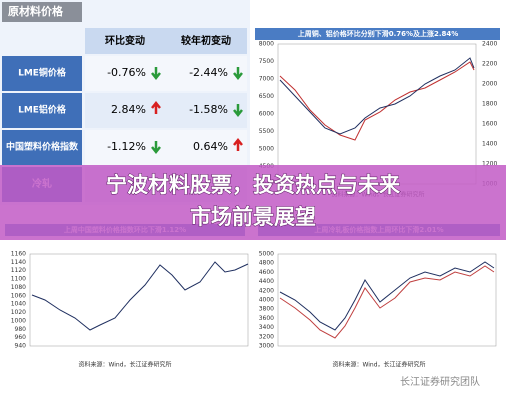 Image resolution: width=506 pixels, height=404 pixels. Describe the element at coordinates (266, 96) in the screenshot. I see `y-tick-label: 6500` at that location.